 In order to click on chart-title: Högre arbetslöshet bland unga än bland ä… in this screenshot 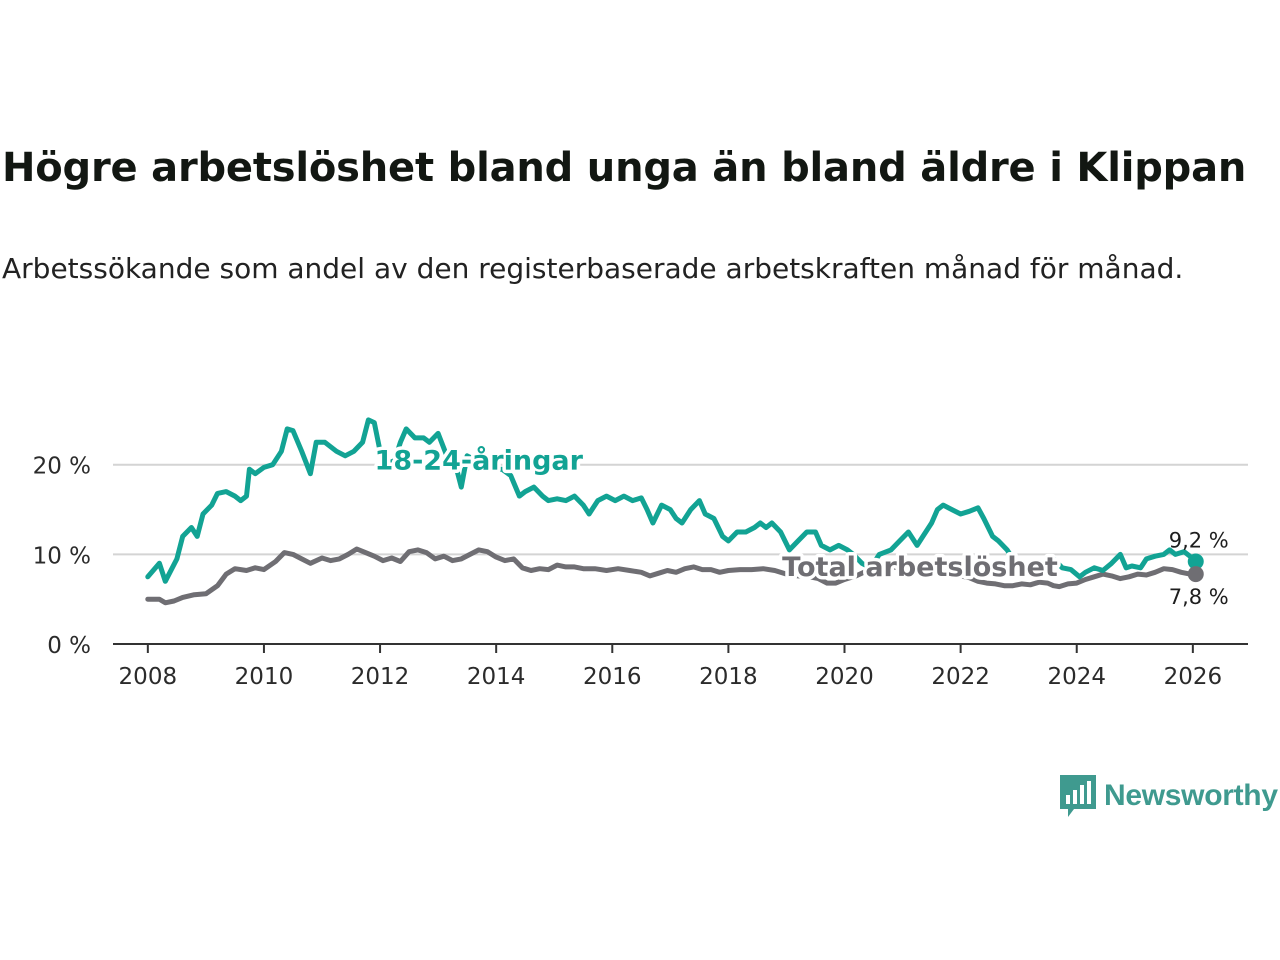, I will do `click(624, 168)`.